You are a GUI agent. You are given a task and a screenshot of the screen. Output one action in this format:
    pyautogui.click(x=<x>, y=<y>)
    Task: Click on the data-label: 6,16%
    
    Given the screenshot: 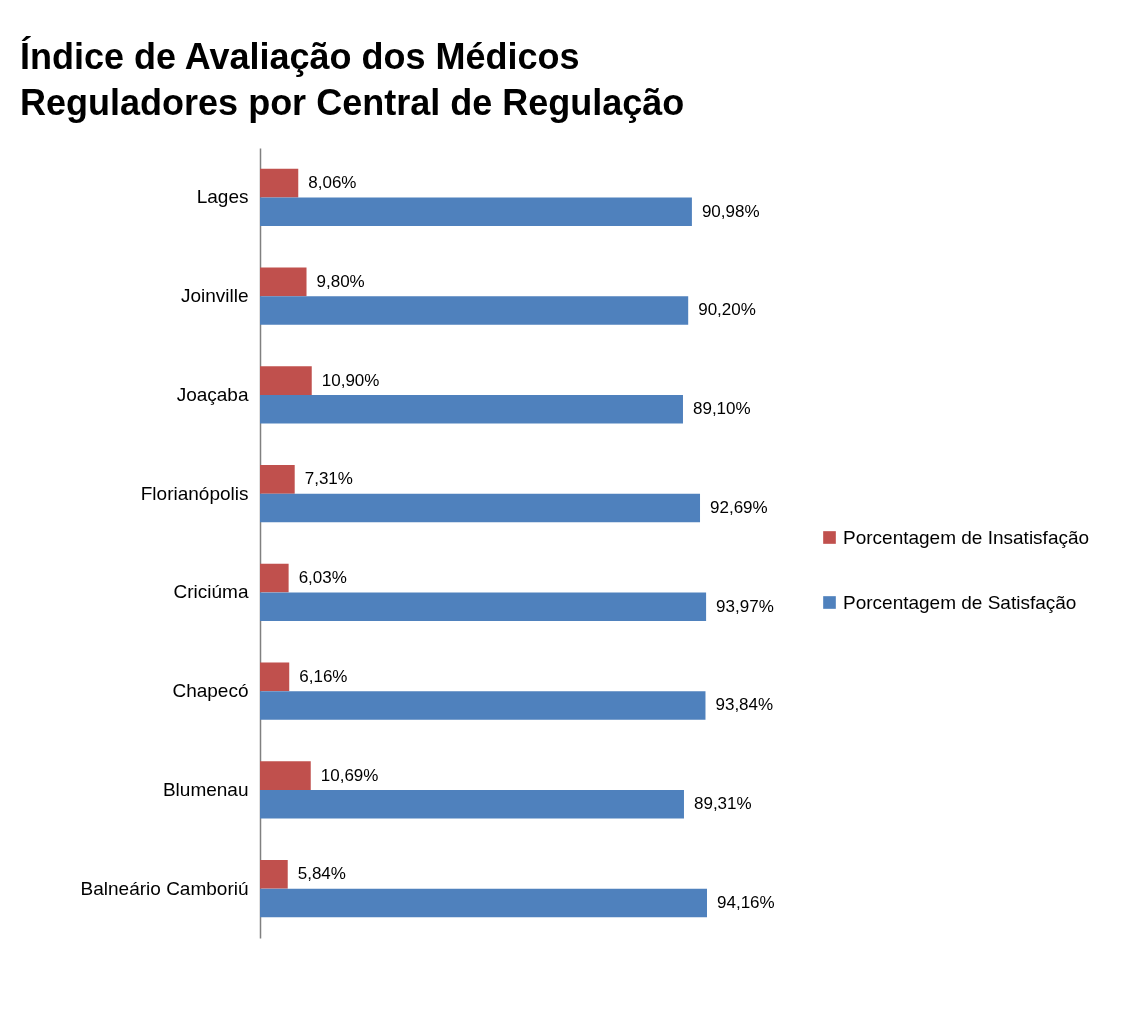 What is the action you would take?
    pyautogui.click(x=323, y=676)
    